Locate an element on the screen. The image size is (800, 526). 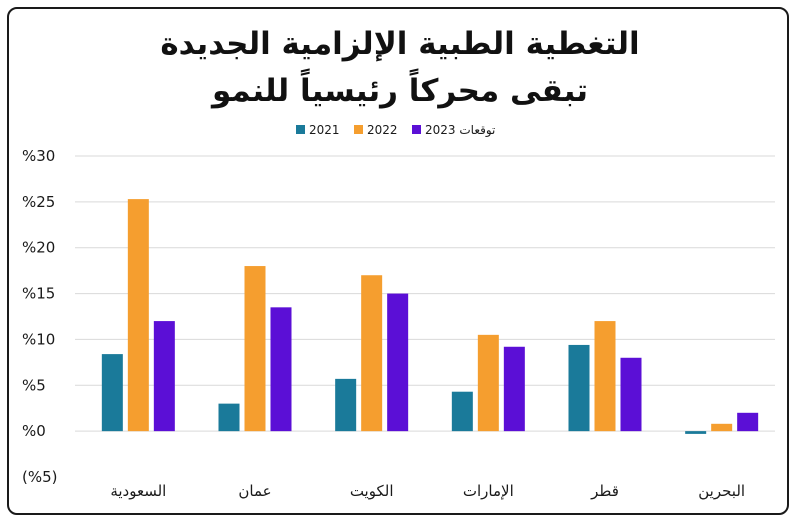
bar-توقعات-2023-3 is located at coordinates (514, 389).